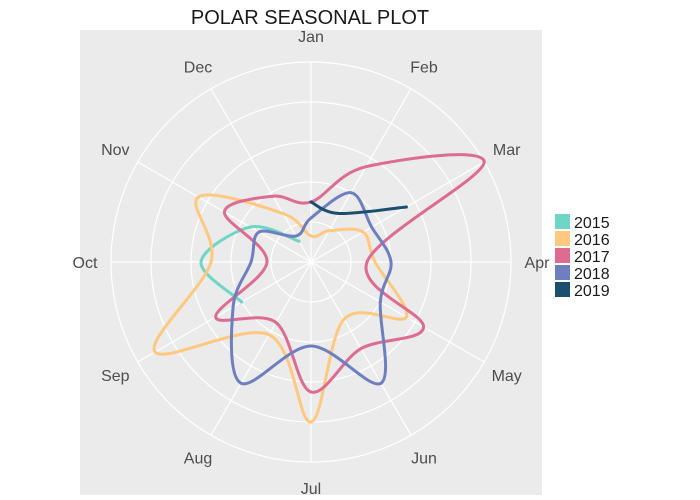 This screenshot has height=500, width=700. What do you see at coordinates (507, 150) in the screenshot?
I see `month-label-mar: Mar` at bounding box center [507, 150].